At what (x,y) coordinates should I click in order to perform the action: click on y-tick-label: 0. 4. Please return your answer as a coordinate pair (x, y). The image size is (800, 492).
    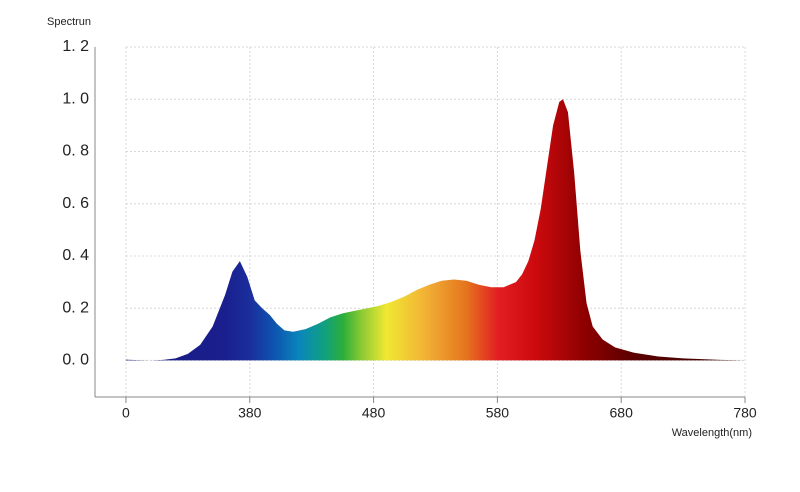
    Looking at the image, I should click on (75, 255).